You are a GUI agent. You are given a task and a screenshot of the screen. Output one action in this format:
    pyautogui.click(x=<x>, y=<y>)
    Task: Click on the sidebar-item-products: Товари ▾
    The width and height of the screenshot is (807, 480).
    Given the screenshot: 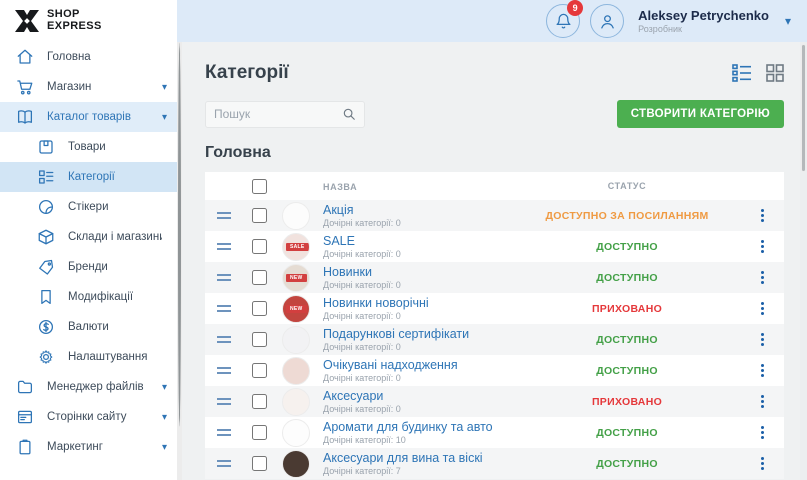 What is the action you would take?
    pyautogui.click(x=88, y=147)
    